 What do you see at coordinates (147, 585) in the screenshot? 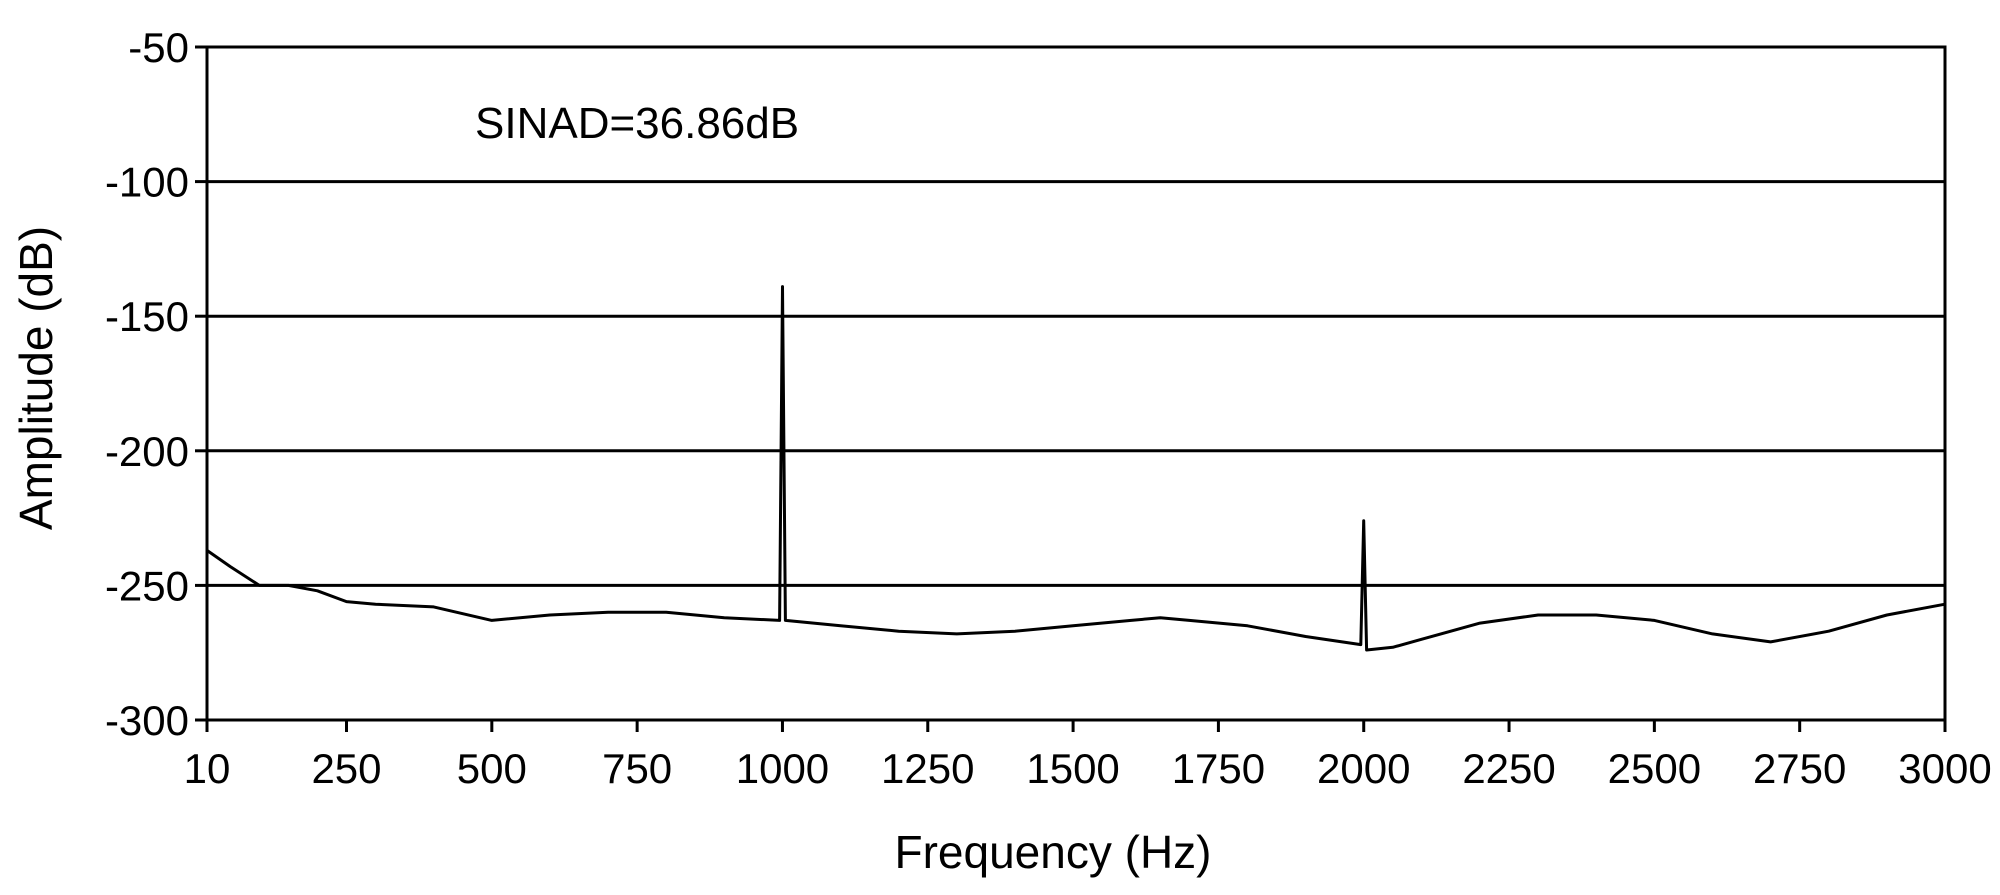
I see `y-tick-label: -250` at bounding box center [147, 585].